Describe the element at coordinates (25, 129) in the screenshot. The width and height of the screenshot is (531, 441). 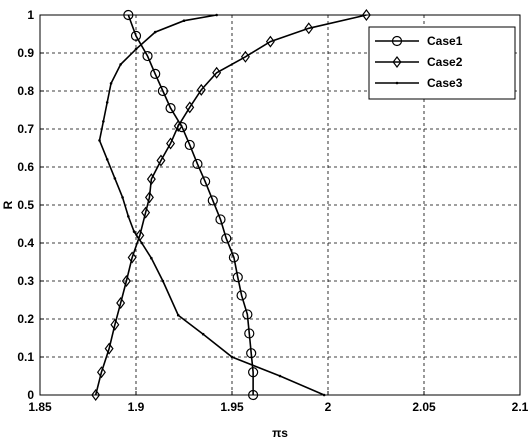
I see `y-tick-label: 0.7` at that location.